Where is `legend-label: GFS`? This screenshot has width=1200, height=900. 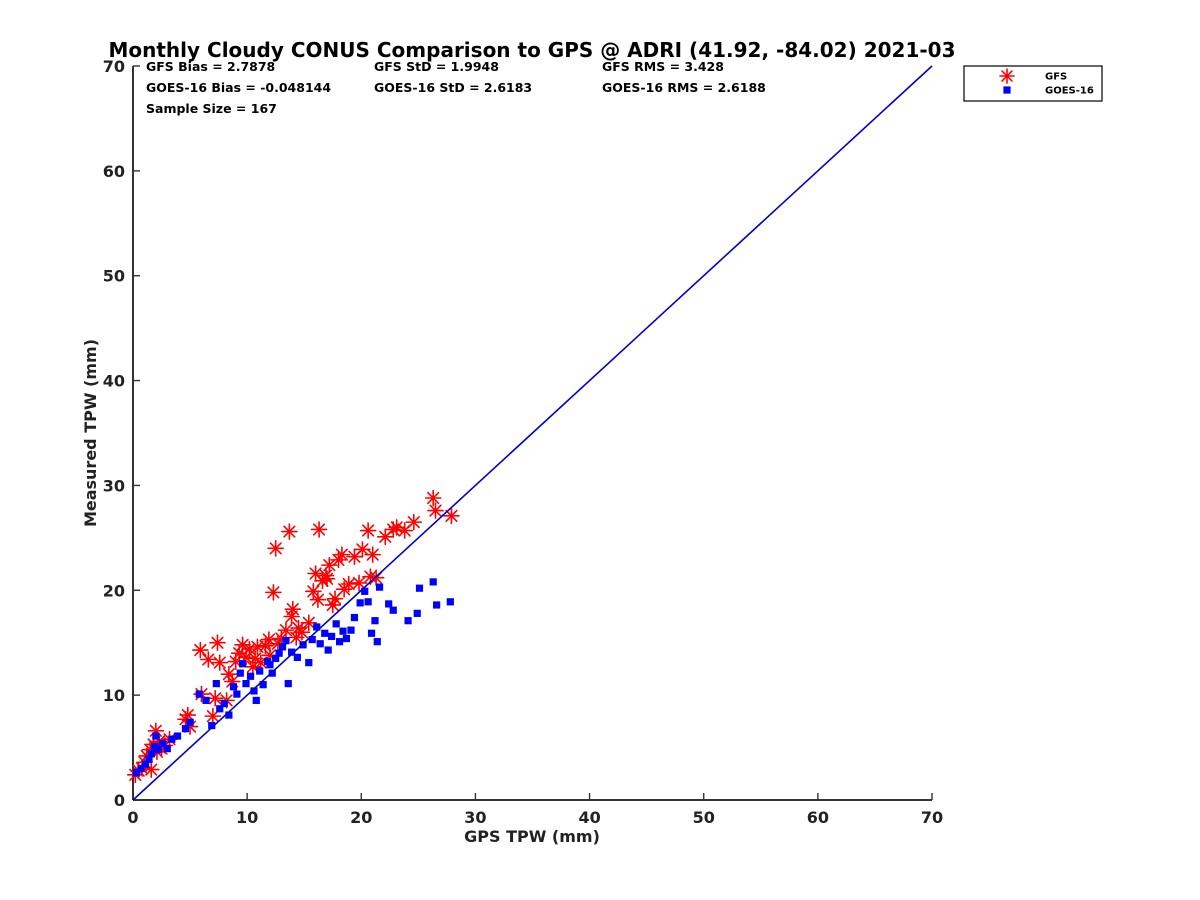 legend-label: GFS is located at coordinates (1056, 77).